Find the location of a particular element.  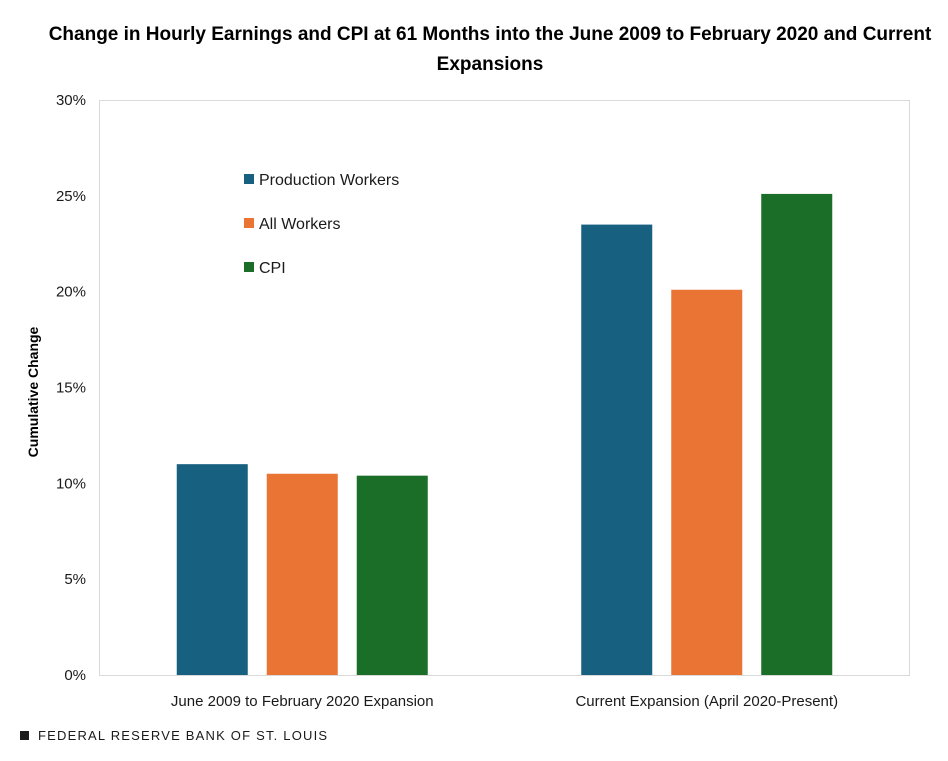

y-tick-label: 25% is located at coordinates (71, 196).